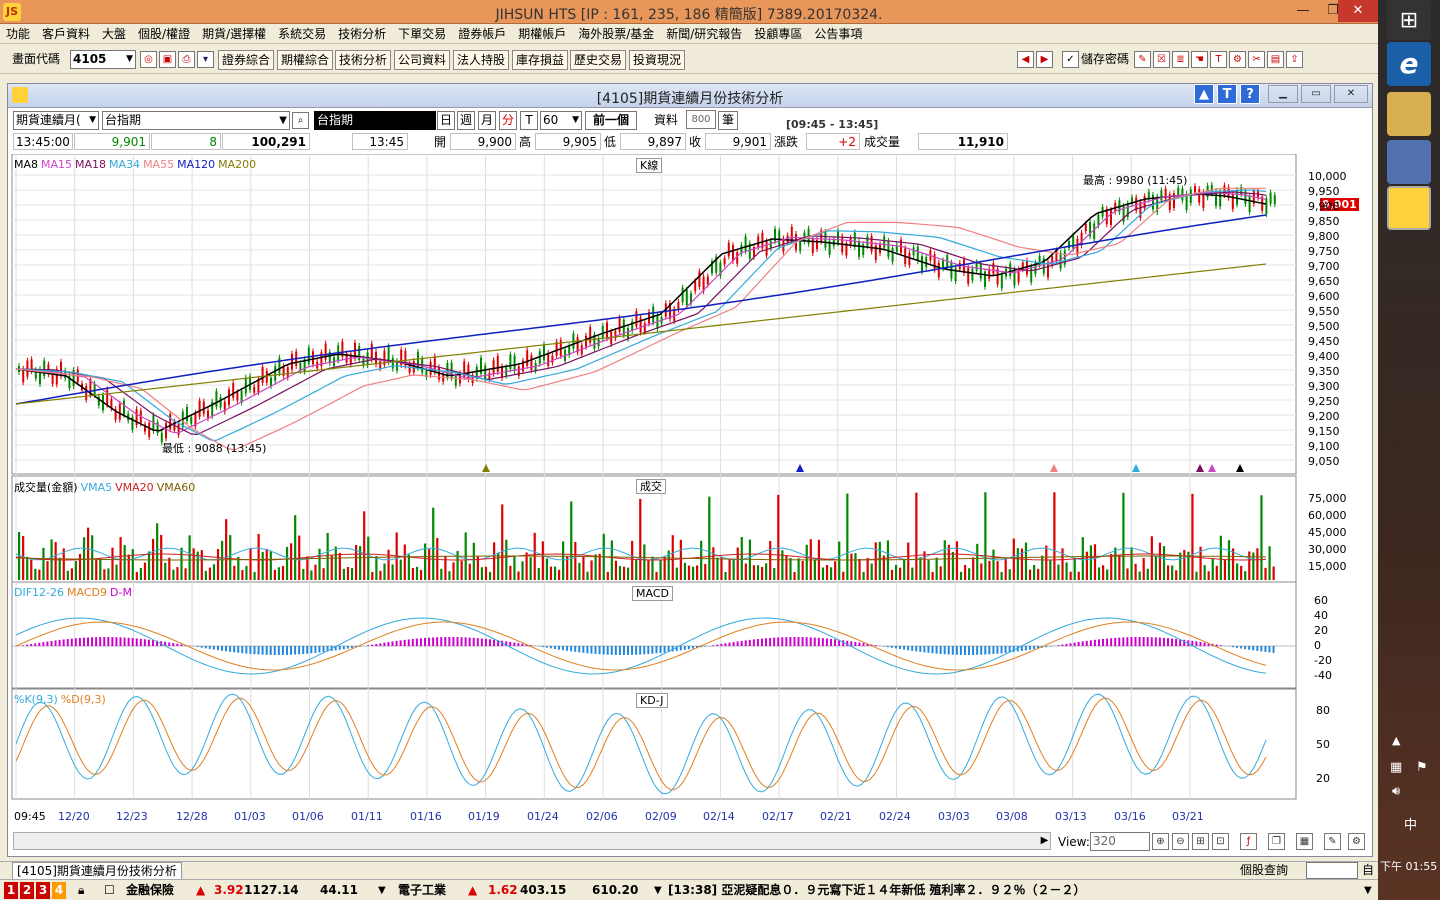  What do you see at coordinates (1396, 767) in the screenshot?
I see `network-icon: ▦` at bounding box center [1396, 767].